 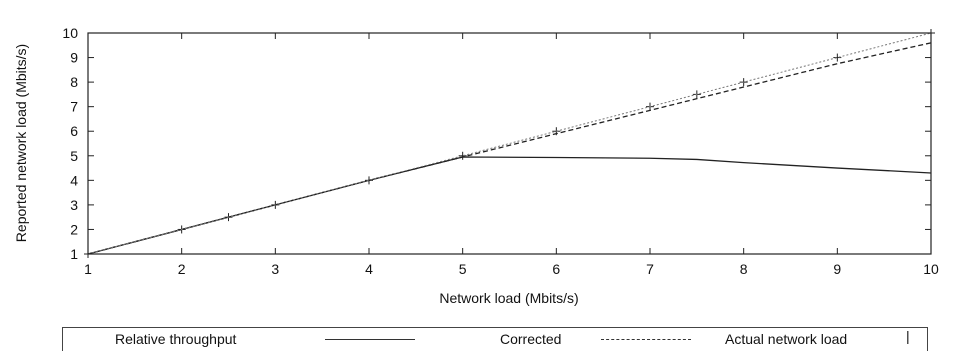 I want to click on y-tick-label: 1, so click(x=74, y=254).